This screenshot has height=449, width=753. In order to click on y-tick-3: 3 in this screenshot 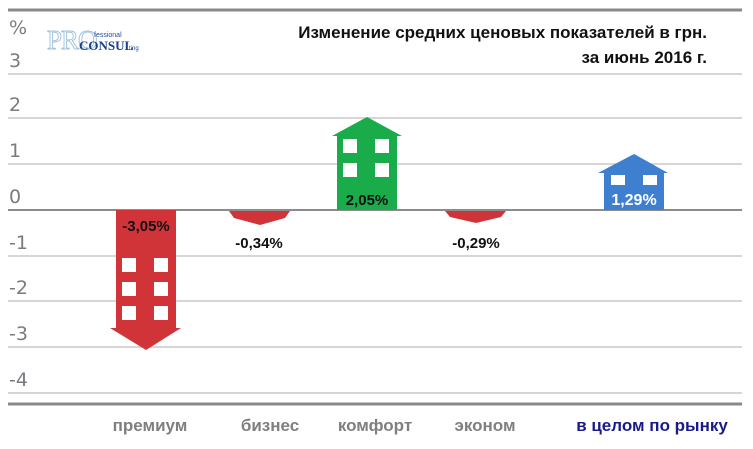, I will do `click(15, 61)`.